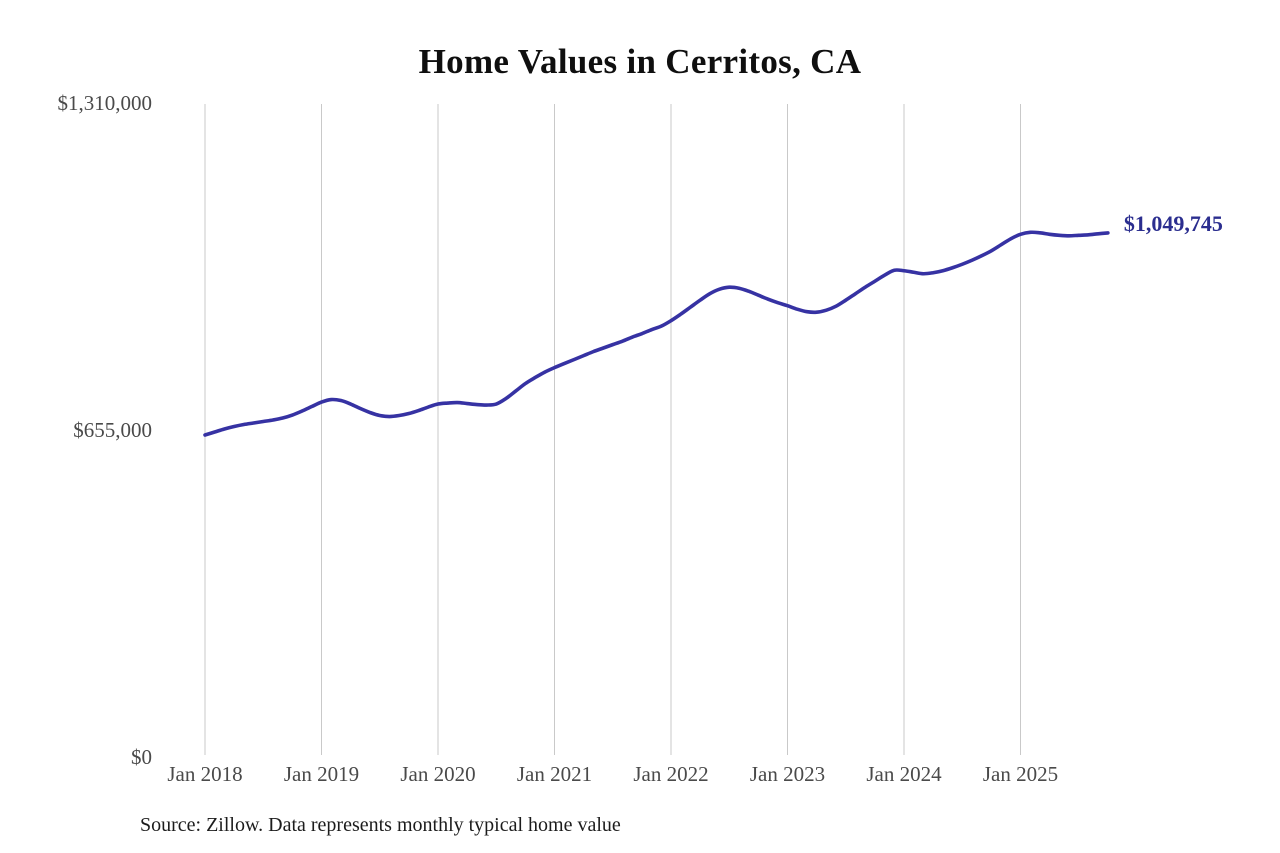  I want to click on y-tick-label: $655,000, so click(112, 430).